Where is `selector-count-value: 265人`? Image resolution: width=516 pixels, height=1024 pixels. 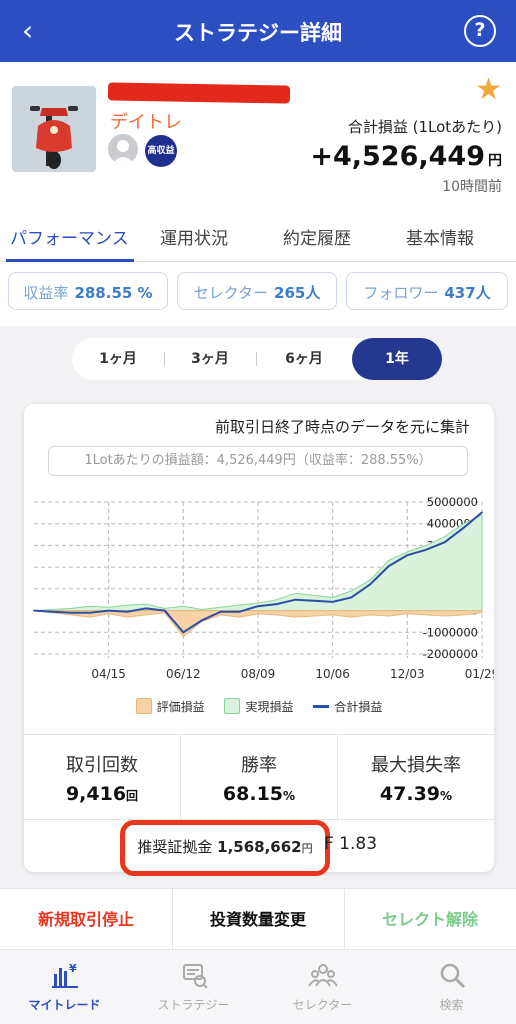
selector-count-value: 265人 is located at coordinates (297, 293).